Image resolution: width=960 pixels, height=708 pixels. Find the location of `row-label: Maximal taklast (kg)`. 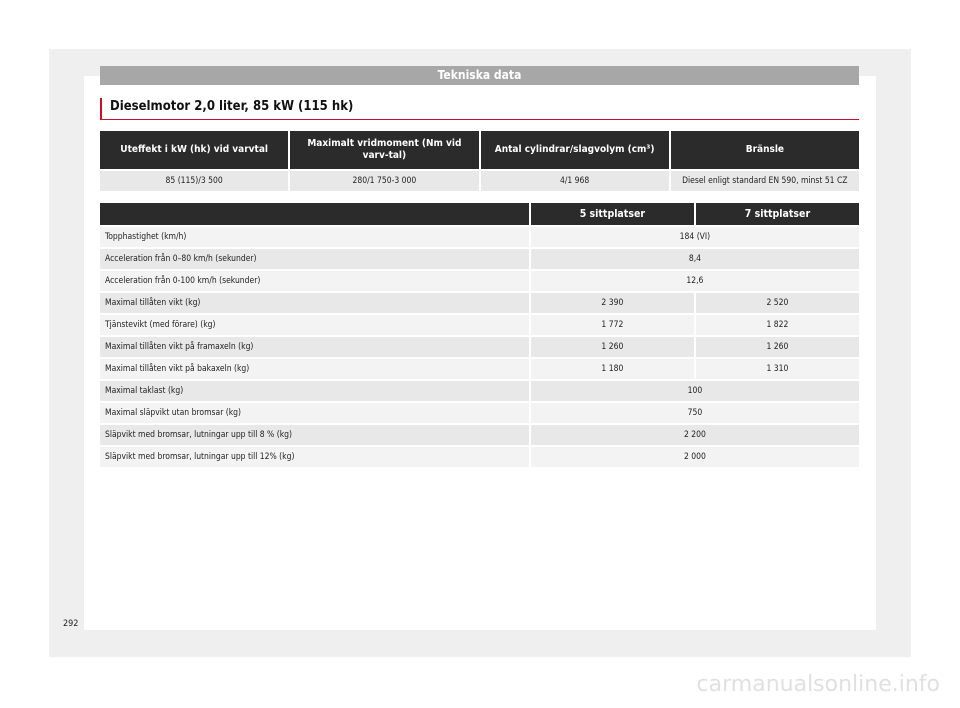

row-label: Maximal taklast (kg) is located at coordinates (314, 391).